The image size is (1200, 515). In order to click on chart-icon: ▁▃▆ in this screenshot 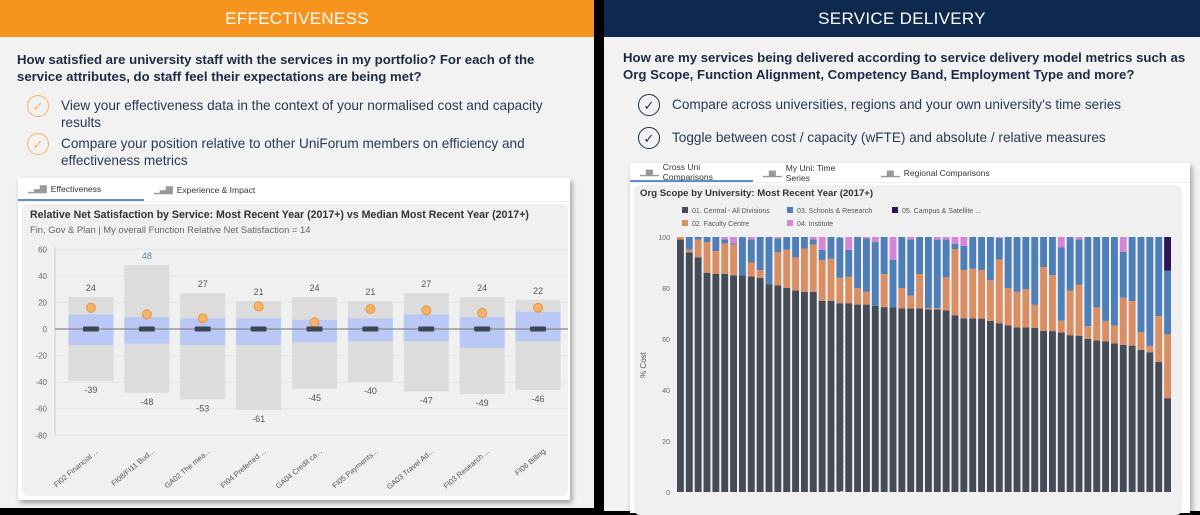, I will do `click(37, 188)`.